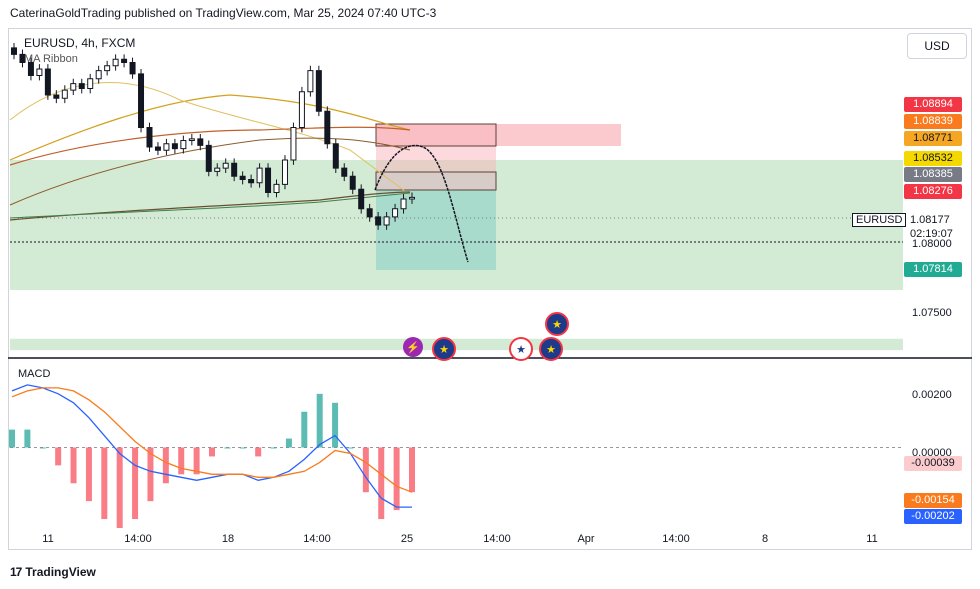 Image resolution: width=980 pixels, height=589 pixels. Describe the element at coordinates (872, 539) in the screenshot. I see `x-label-10: 11` at that location.